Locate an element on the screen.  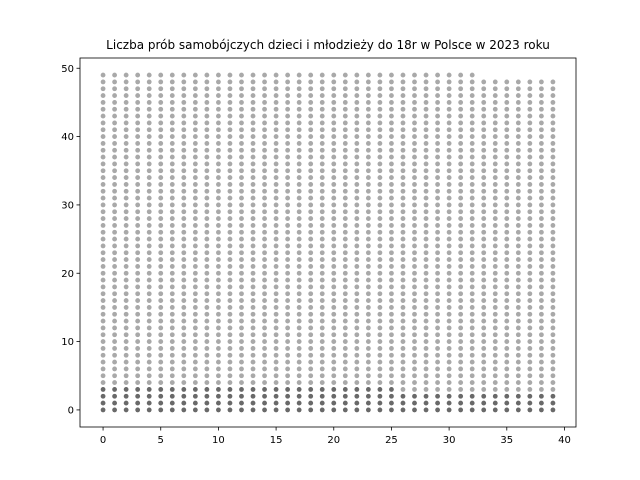
y-tick-label: 10 is located at coordinates (67, 342).